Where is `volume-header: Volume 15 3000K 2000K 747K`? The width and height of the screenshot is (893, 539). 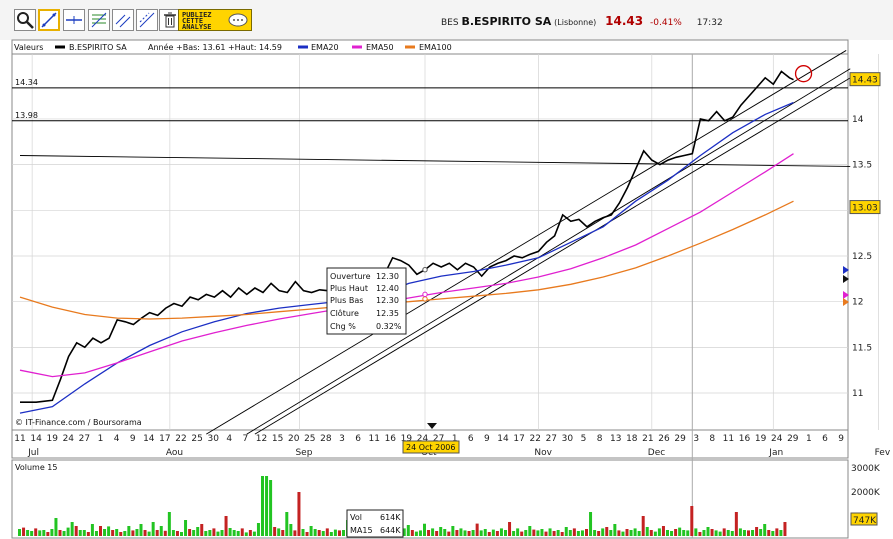
volume-header: Volume 15 3000K 2000K 747K is located at coordinates (448, 494).